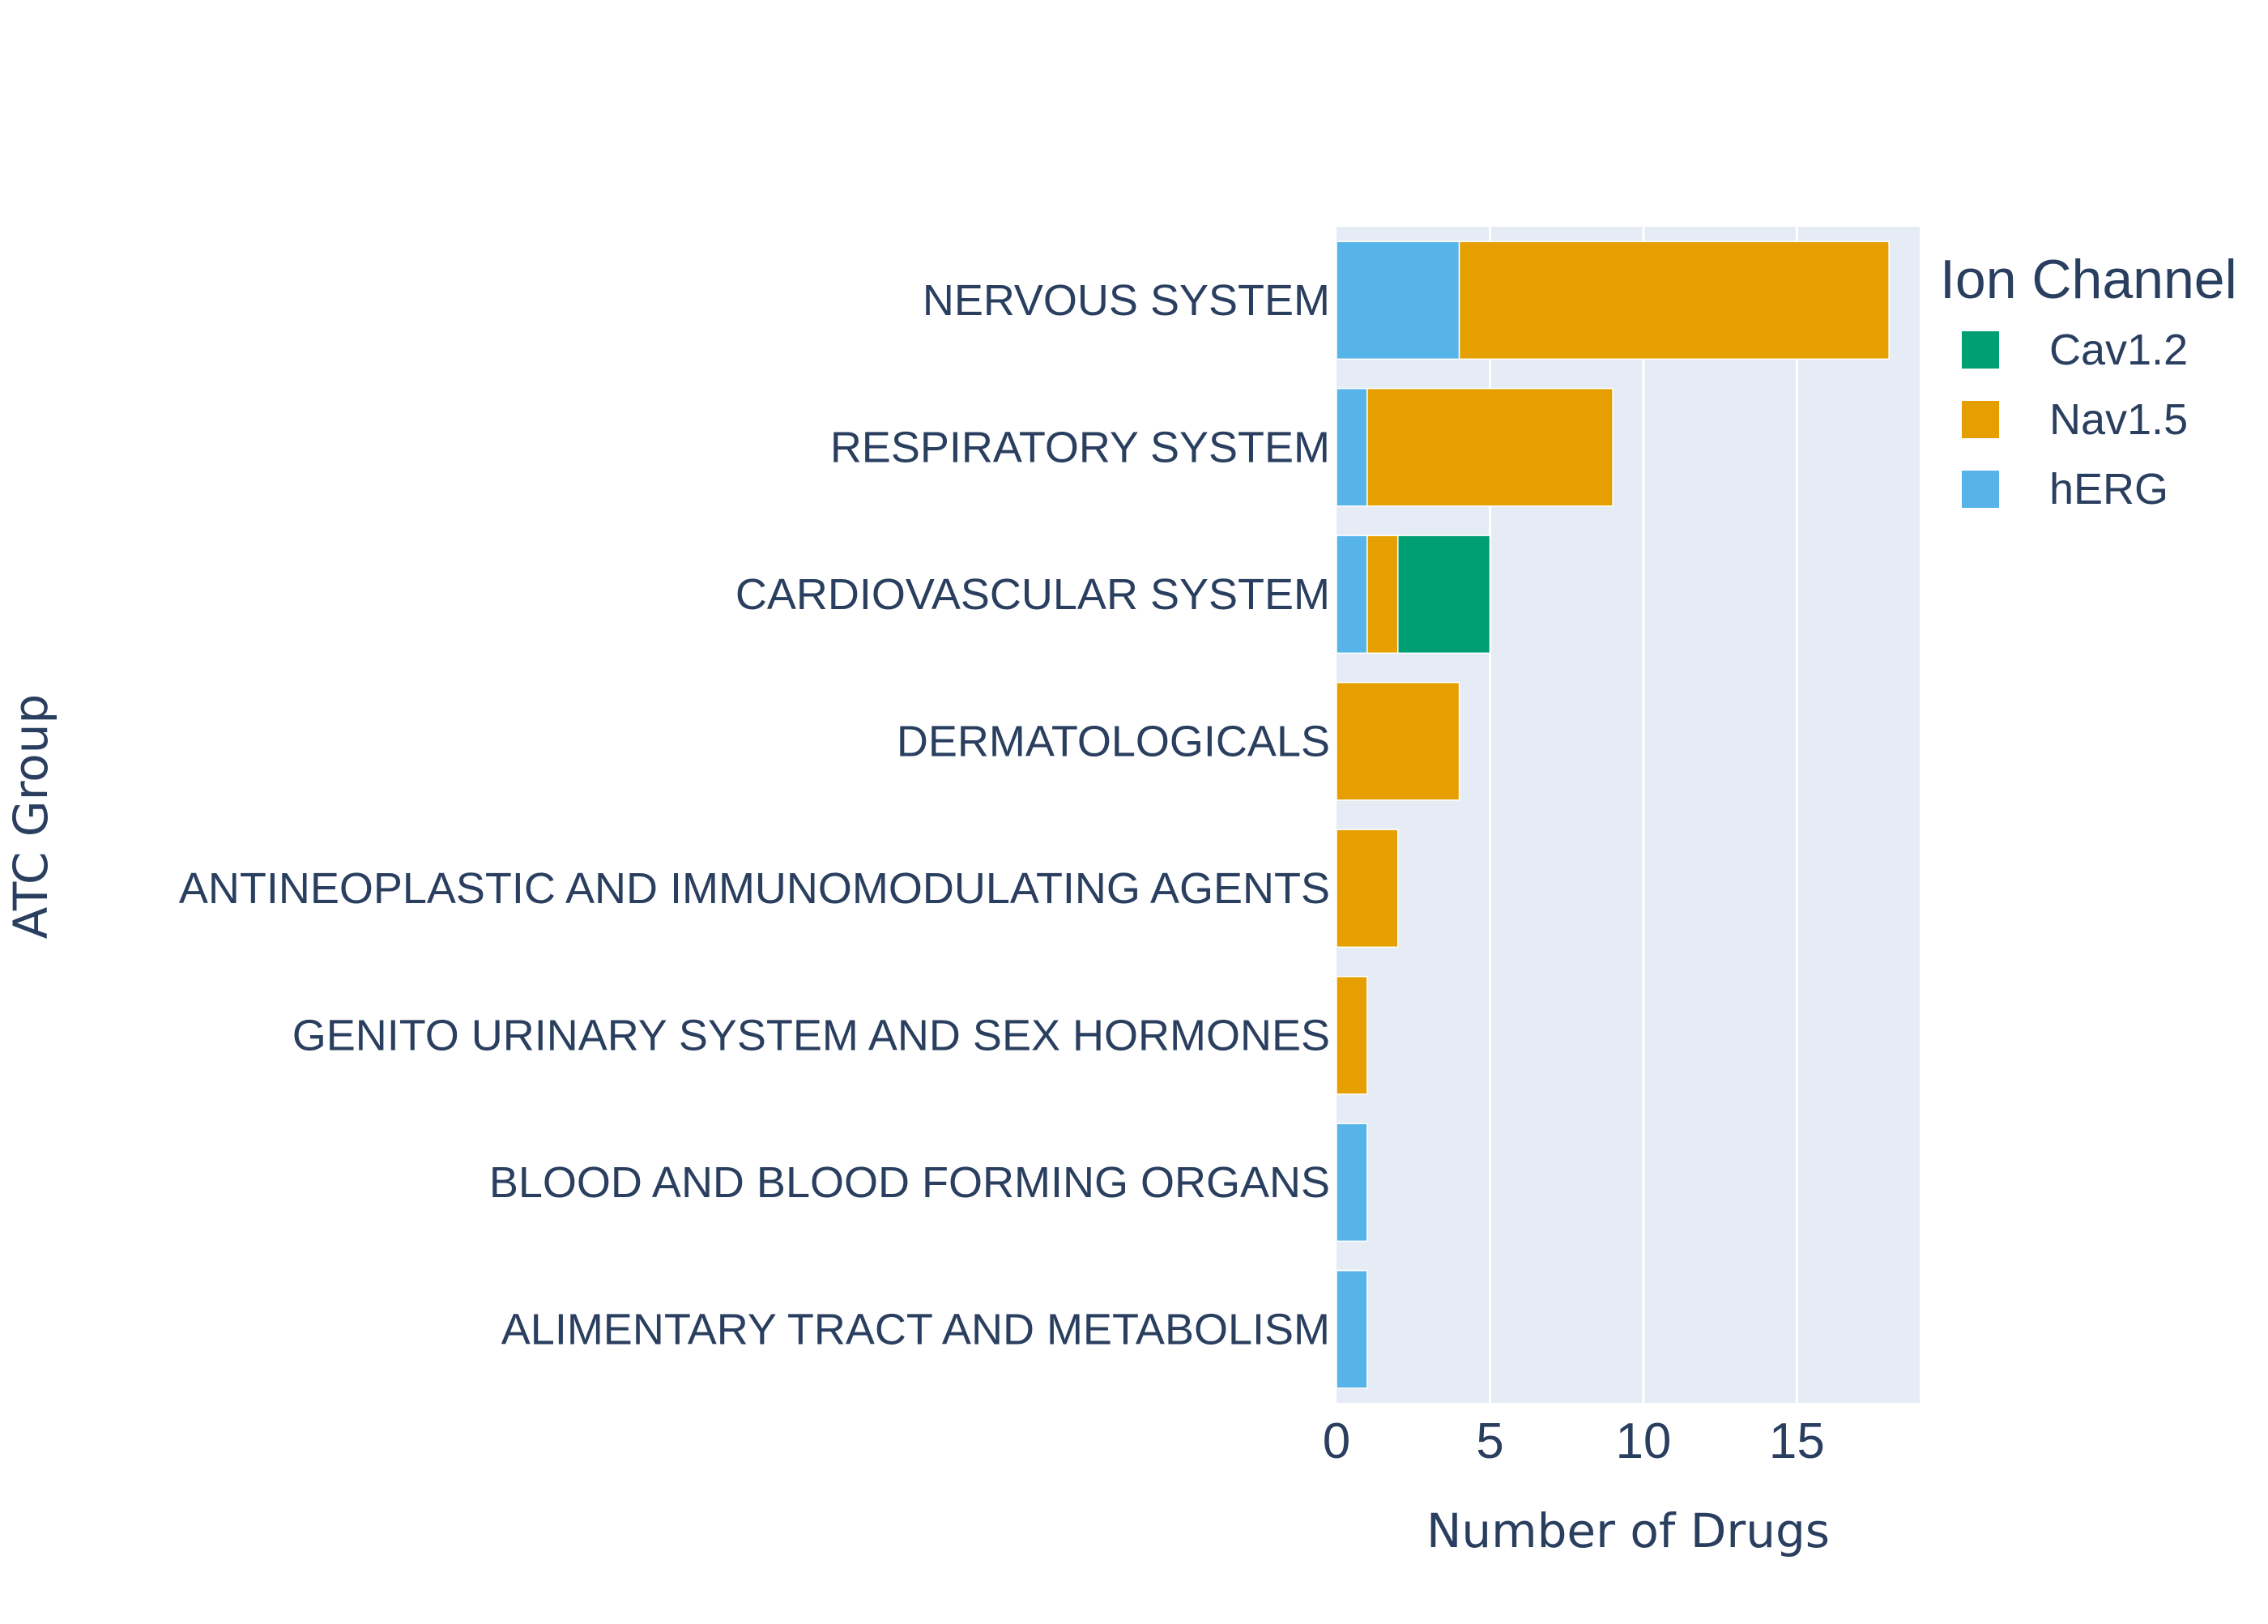 The height and width of the screenshot is (1624, 2268). What do you see at coordinates (1797, 1441) in the screenshot?
I see `x-tick-label: 15` at bounding box center [1797, 1441].